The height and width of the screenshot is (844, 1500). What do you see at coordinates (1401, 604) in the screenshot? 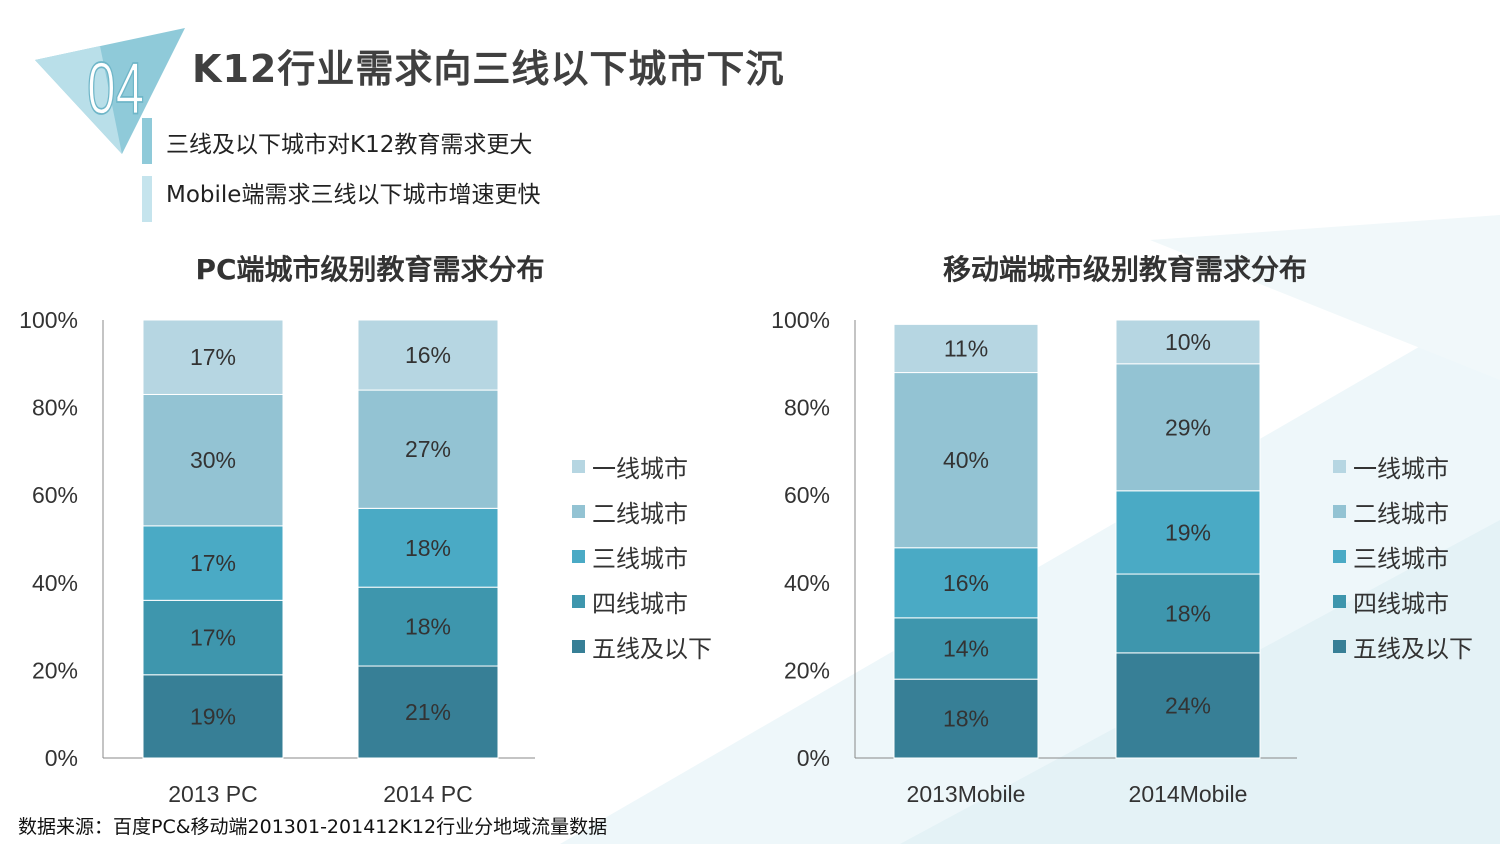
I see `mobile-legend-label: 四线城市` at bounding box center [1401, 604].